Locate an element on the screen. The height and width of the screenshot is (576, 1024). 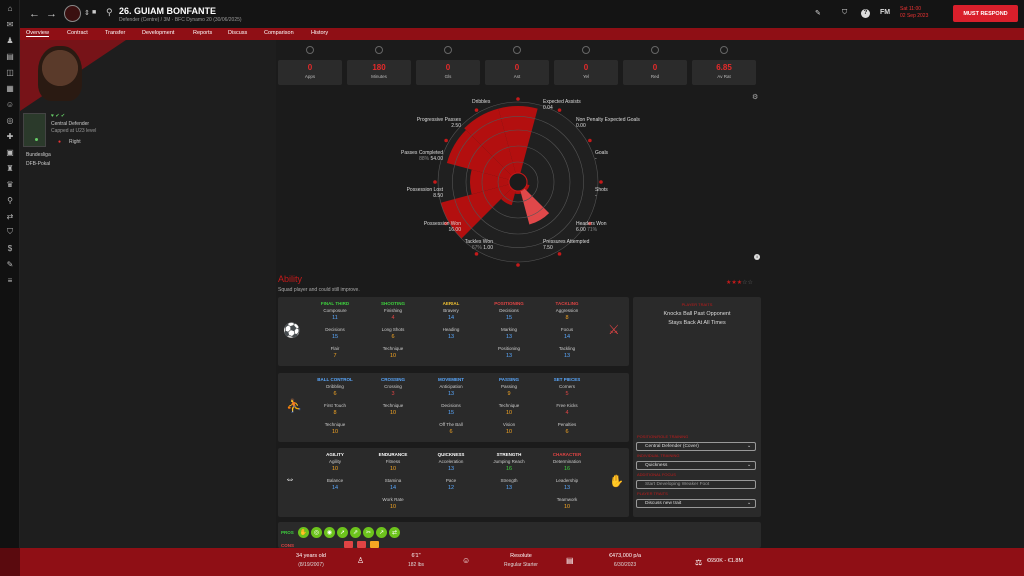
club-crest-icon: ⛉ is located at coordinates (845, 12).